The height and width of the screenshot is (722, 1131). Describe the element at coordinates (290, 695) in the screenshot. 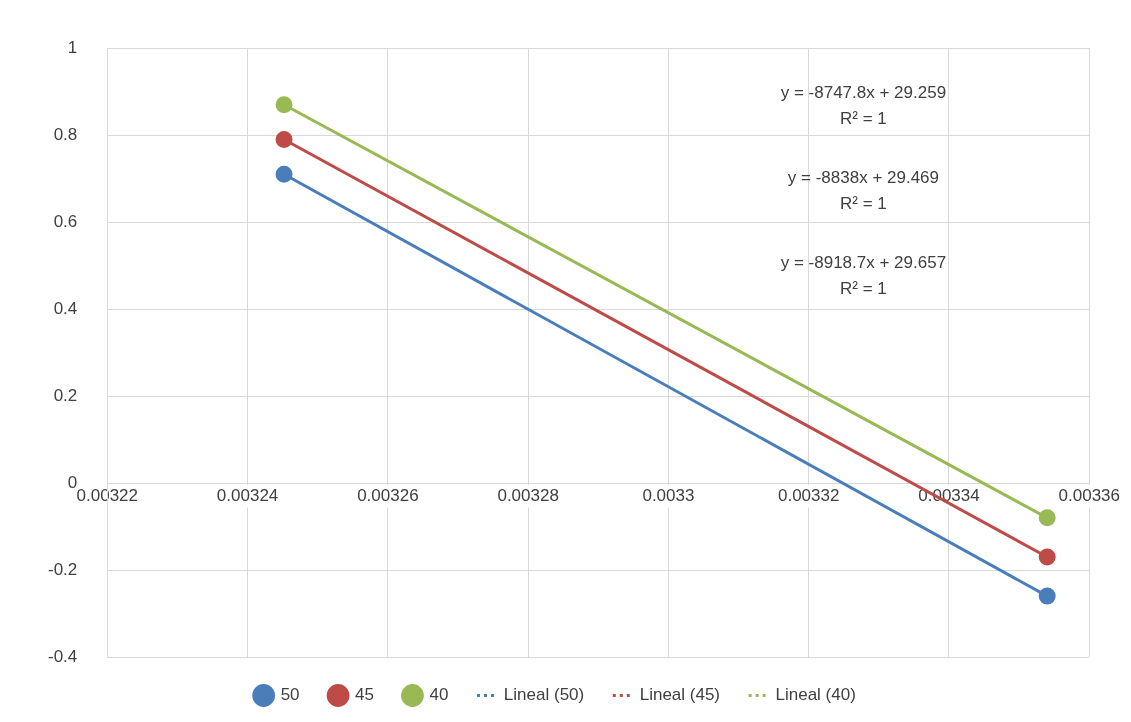

I see `legend-label: 50` at that location.